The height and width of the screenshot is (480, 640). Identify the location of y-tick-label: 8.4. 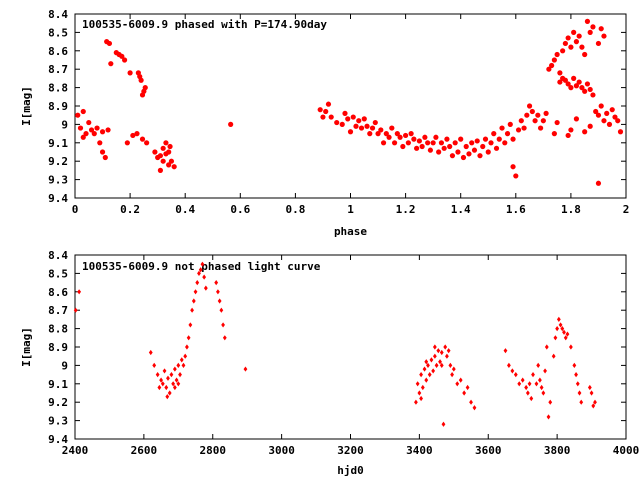
(58, 14).